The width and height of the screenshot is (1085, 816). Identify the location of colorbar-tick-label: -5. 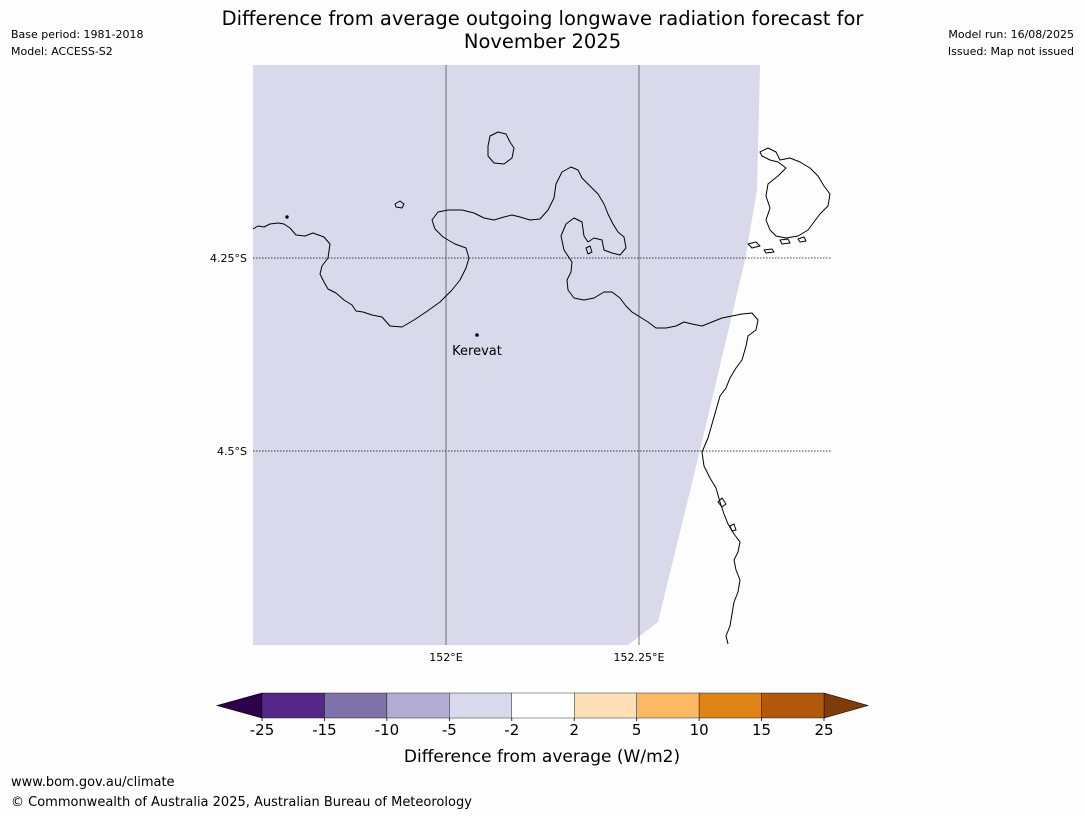
(449, 730).